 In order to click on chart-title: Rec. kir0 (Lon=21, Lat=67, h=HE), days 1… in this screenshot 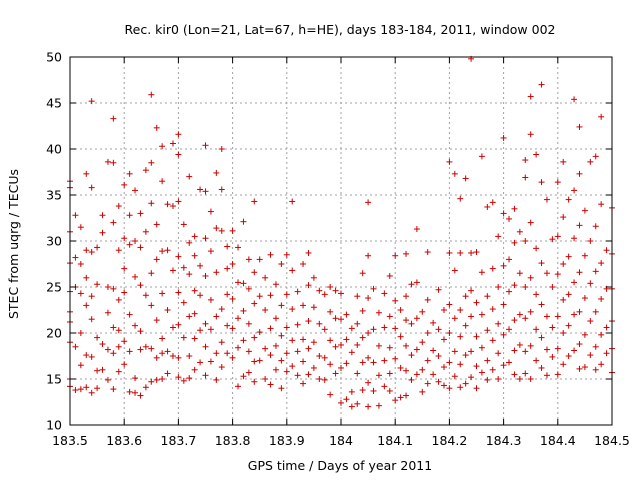, I will do `click(340, 29)`.